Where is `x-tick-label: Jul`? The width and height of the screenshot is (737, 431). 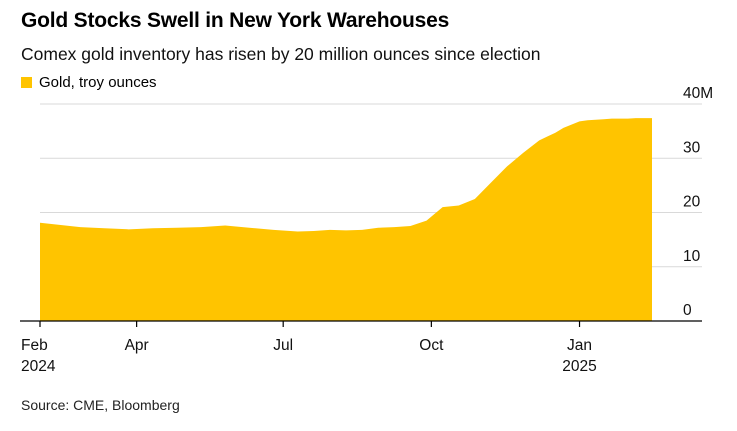
x-tick-label: Jul is located at coordinates (283, 345).